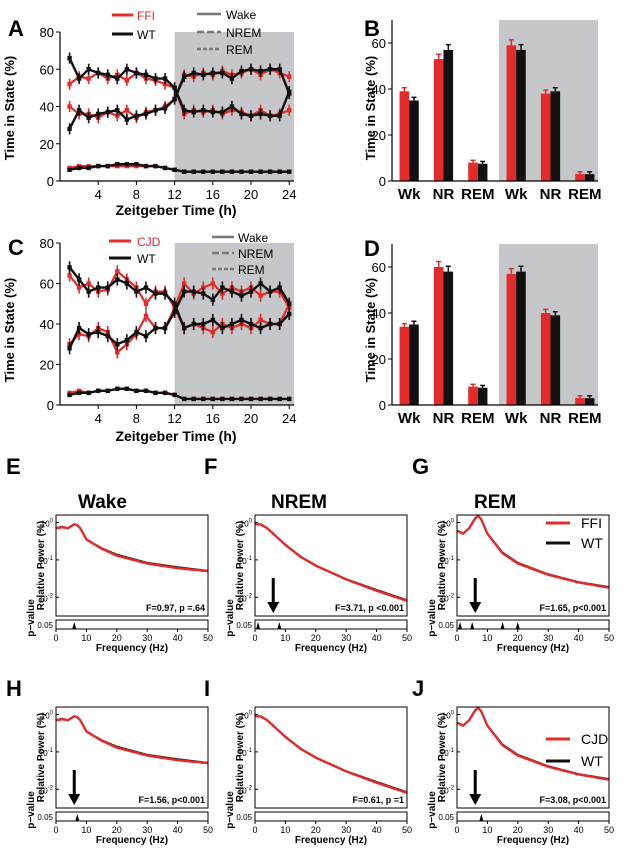 This screenshot has width=624, height=850. I want to click on y-tick-label: 40, so click(379, 313).